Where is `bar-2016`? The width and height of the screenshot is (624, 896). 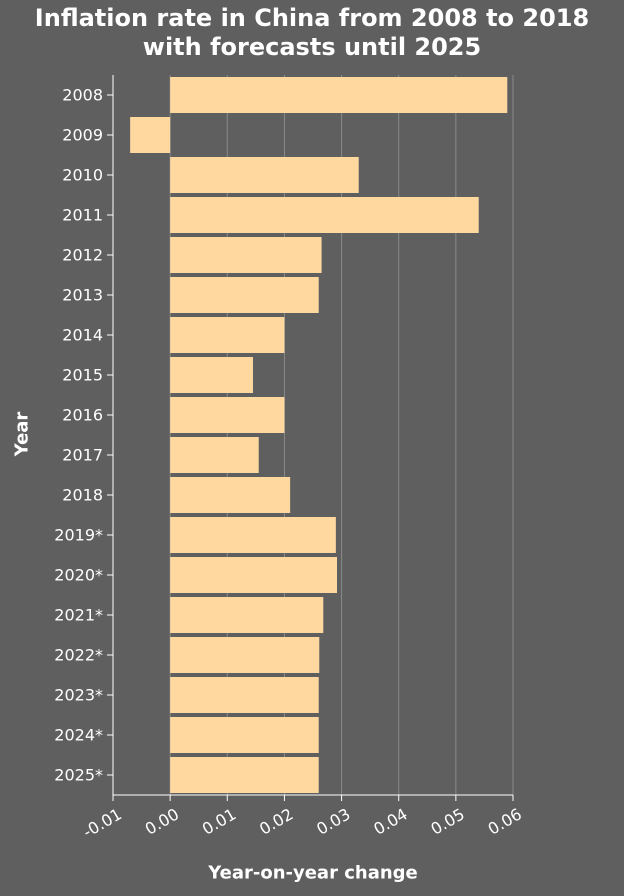 bar-2016 is located at coordinates (227, 415).